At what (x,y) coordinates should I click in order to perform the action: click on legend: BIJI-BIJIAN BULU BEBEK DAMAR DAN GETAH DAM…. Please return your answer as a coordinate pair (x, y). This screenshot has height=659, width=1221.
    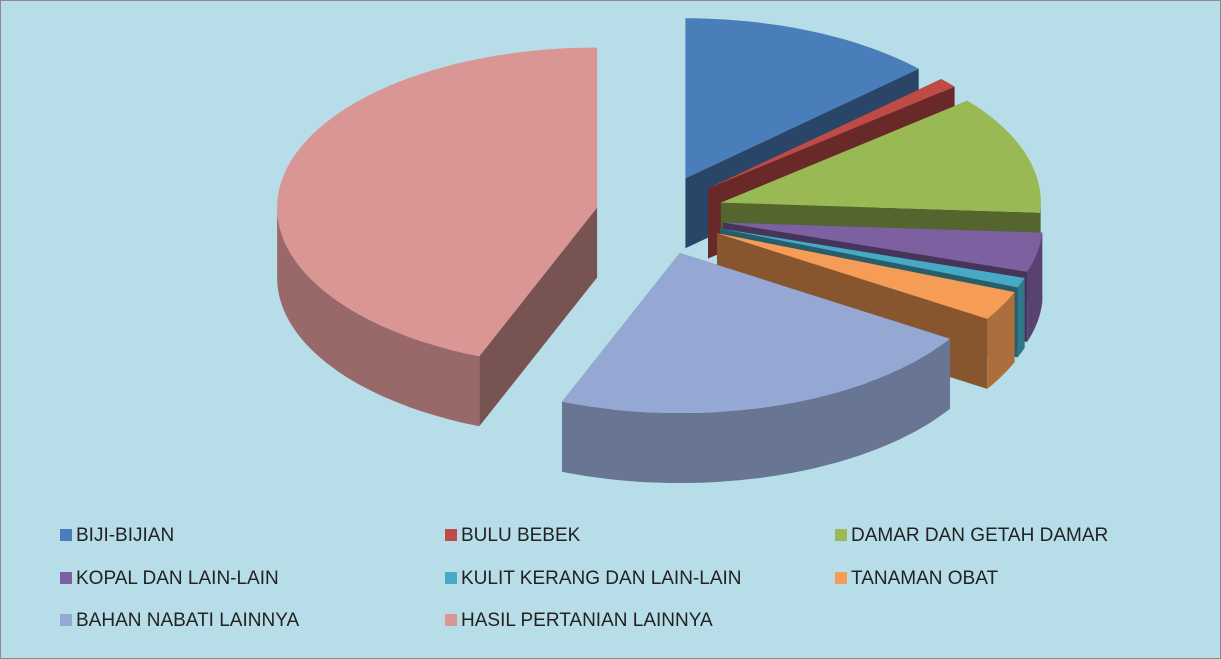
    Looking at the image, I should click on (584, 578).